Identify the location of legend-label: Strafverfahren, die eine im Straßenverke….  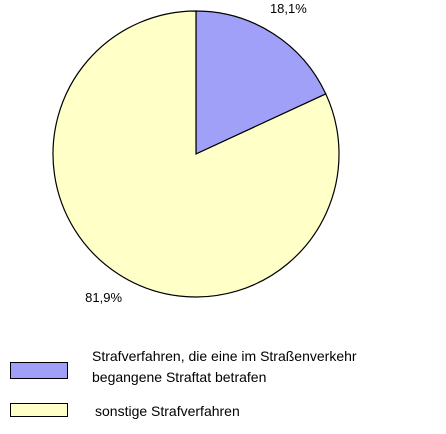
(224, 366).